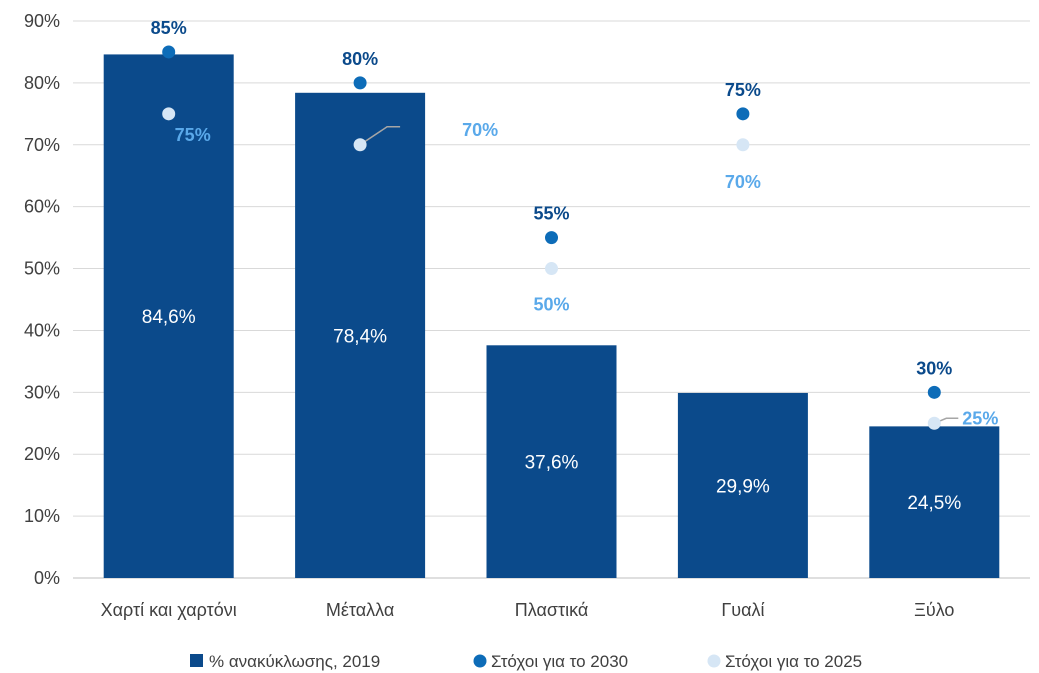  I want to click on legend-label-recycling-2019: % ανακύκλωσης, 2019, so click(294, 661).